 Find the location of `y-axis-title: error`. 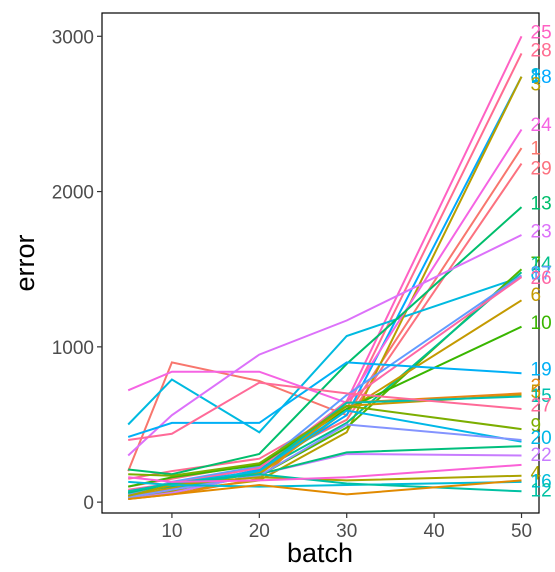

y-axis-title: error is located at coordinates (25, 262).